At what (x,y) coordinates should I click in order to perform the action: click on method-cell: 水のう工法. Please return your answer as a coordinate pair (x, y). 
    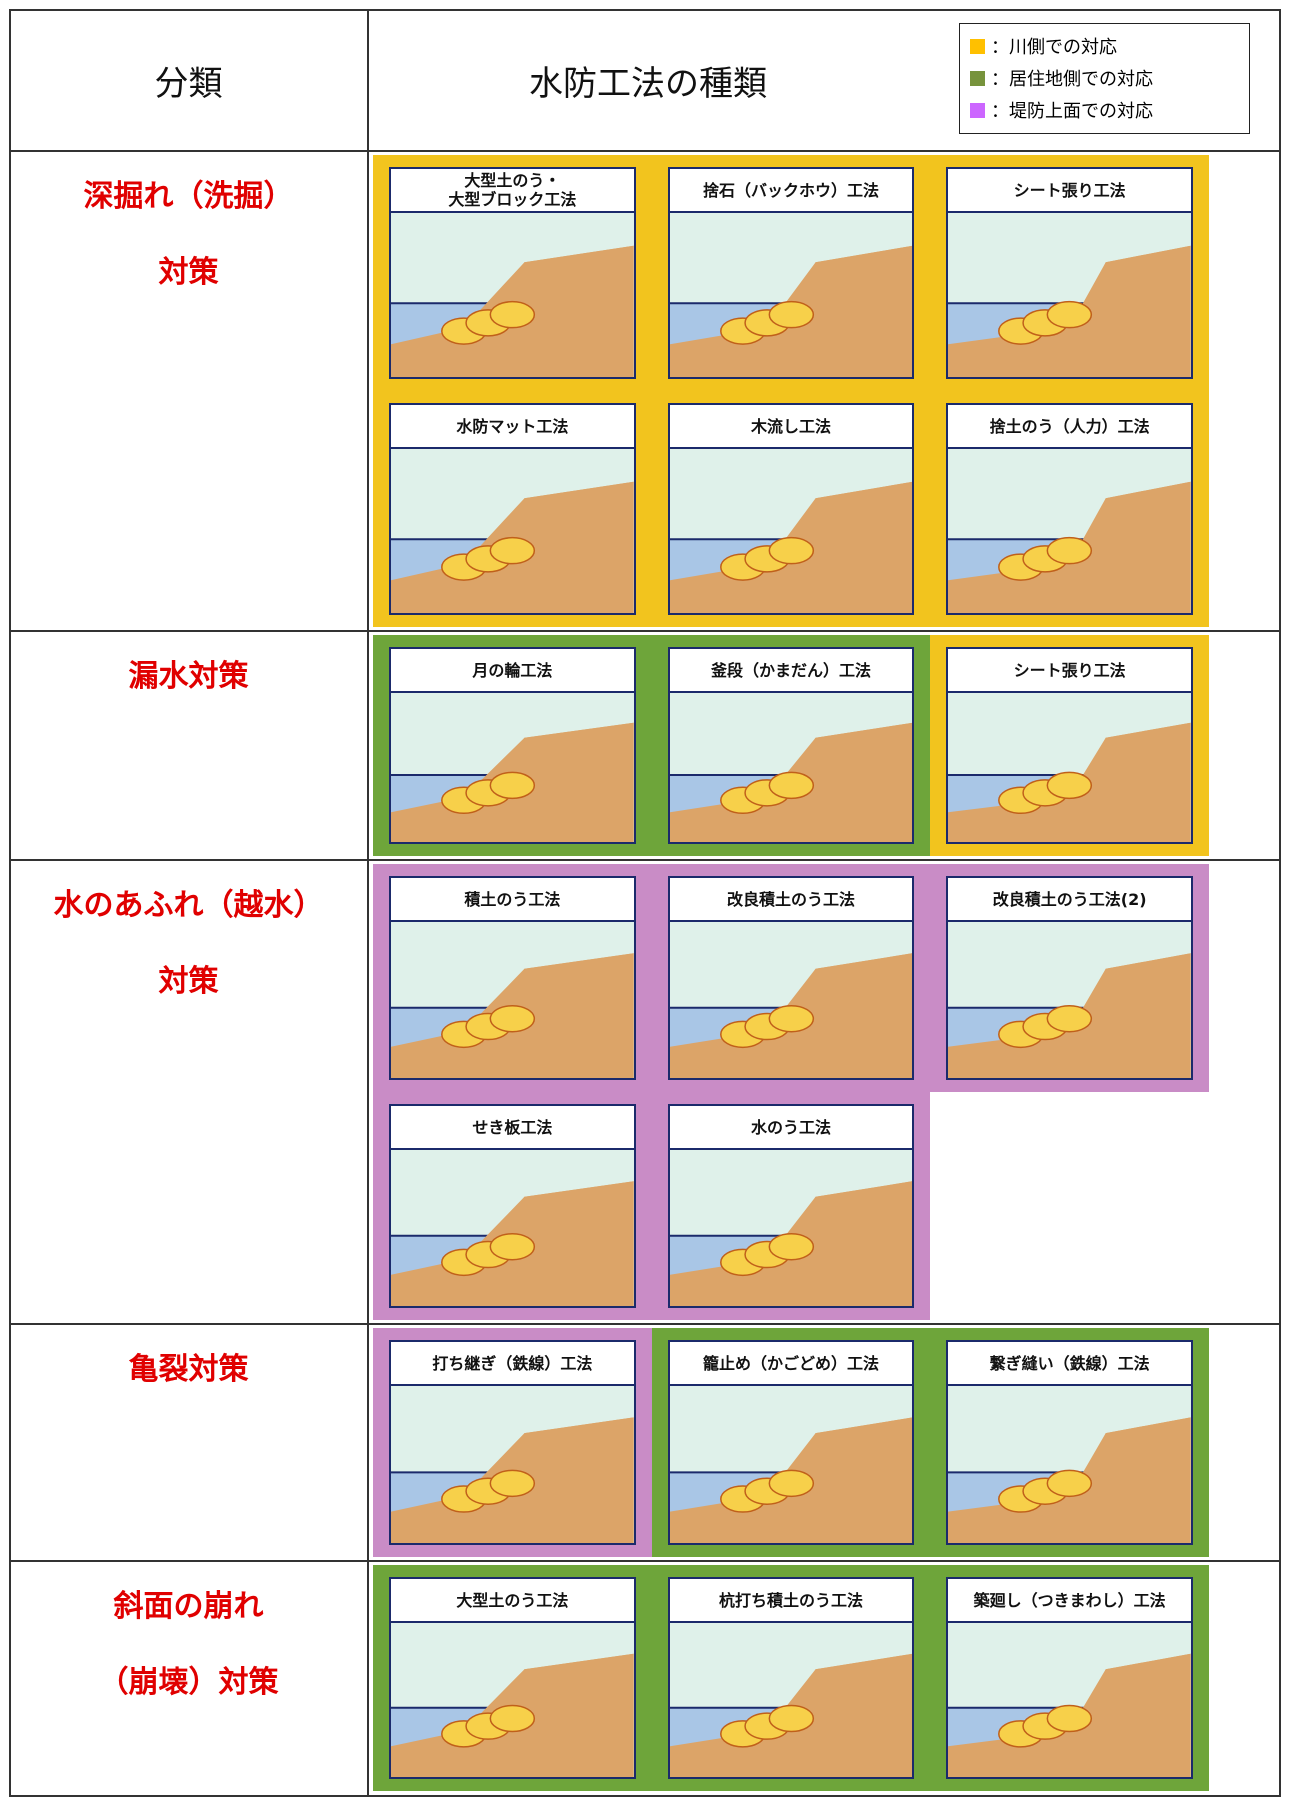
    Looking at the image, I should click on (791, 1206).